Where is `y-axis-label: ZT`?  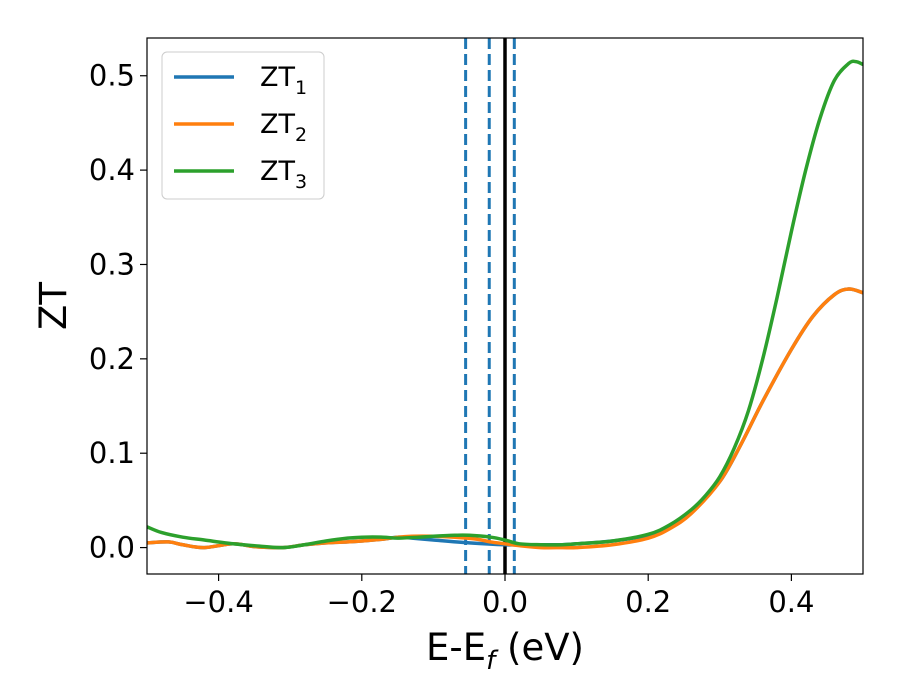 y-axis-label: ZT is located at coordinates (53, 306).